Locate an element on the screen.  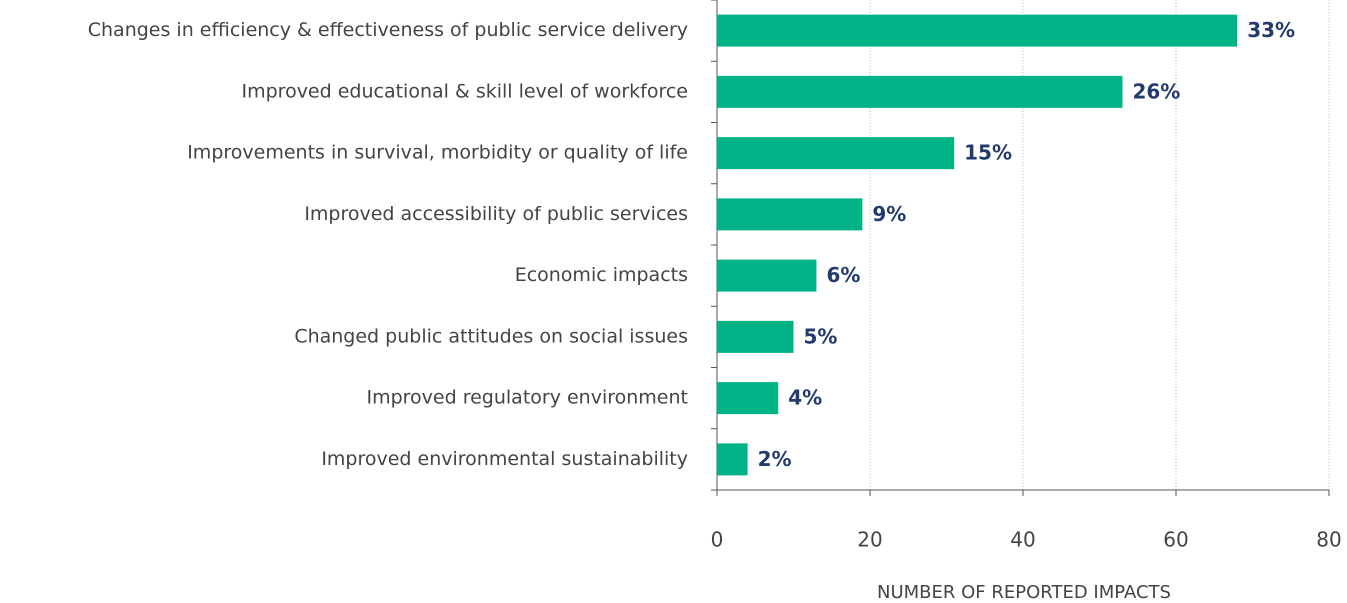
share-label: 4% is located at coordinates (805, 398).